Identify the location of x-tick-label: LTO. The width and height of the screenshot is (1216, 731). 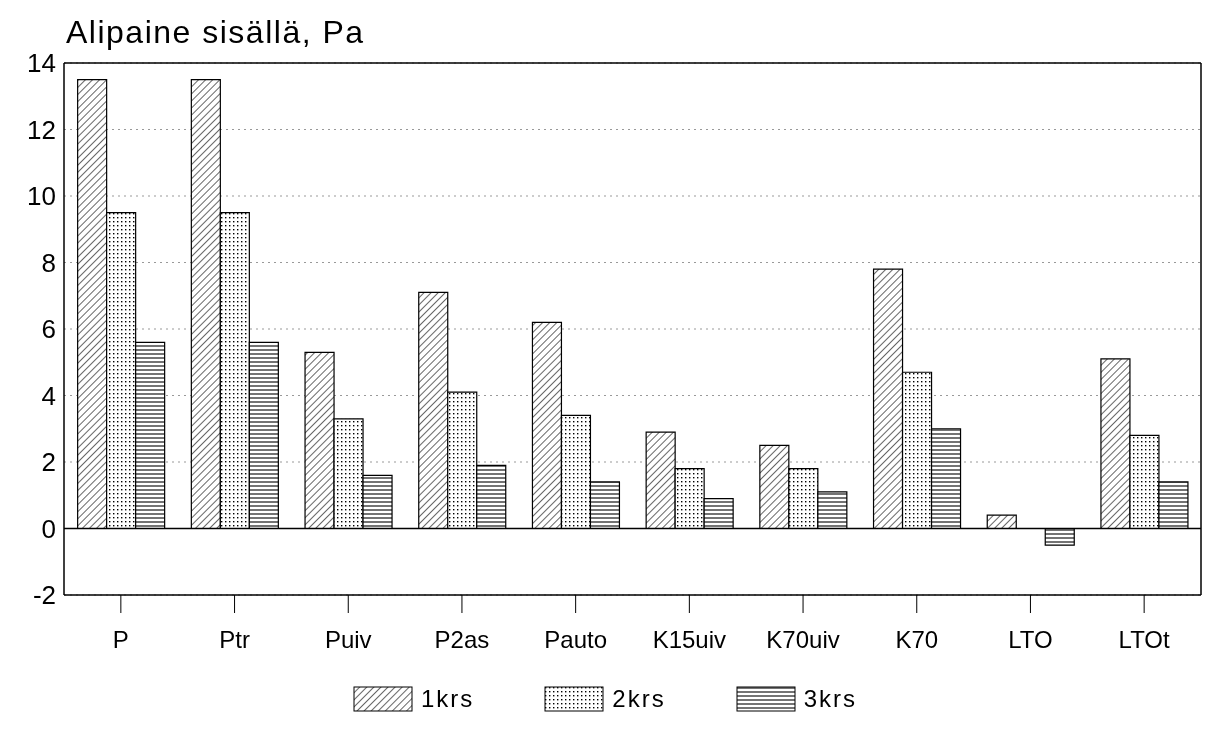
(1030, 640).